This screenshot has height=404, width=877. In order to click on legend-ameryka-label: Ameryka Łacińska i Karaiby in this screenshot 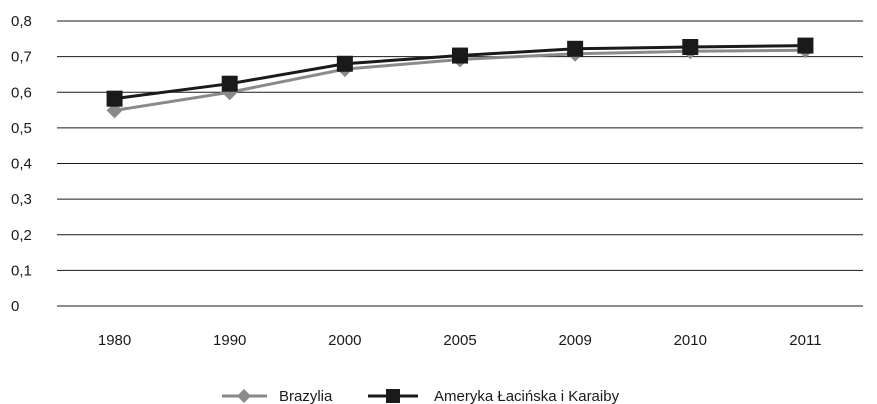, I will do `click(527, 396)`.